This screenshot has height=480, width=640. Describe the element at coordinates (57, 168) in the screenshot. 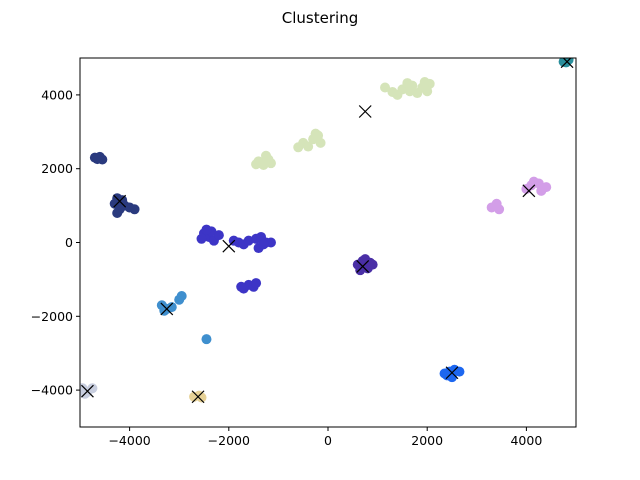

I see `y-tick-label: 2000` at that location.